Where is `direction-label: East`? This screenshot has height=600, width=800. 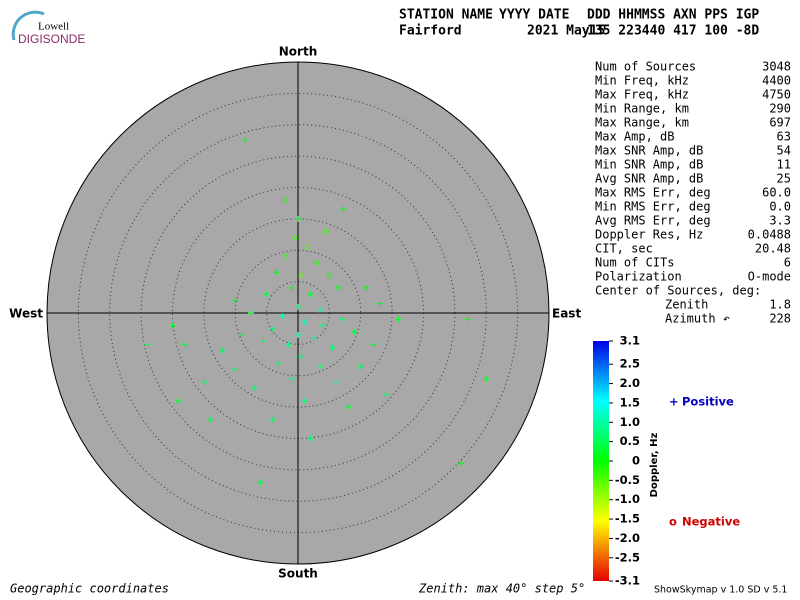
direction-label: East is located at coordinates (566, 314).